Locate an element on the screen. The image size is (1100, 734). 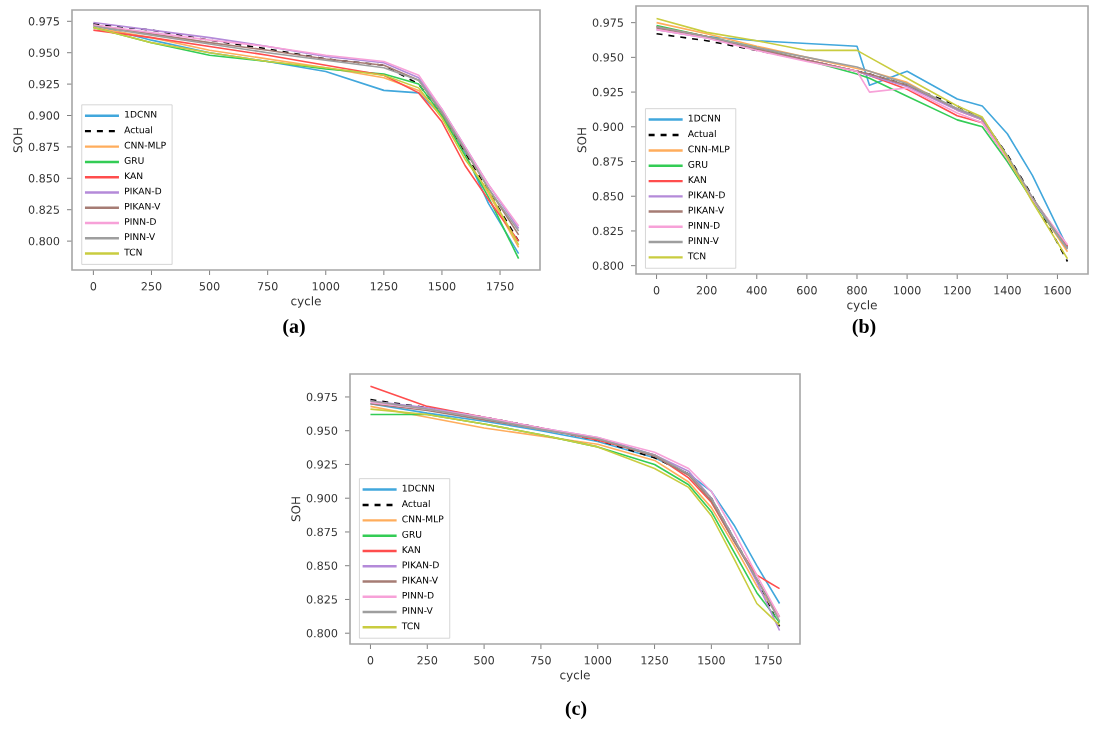
text: (c) is located at coordinates (576, 710).